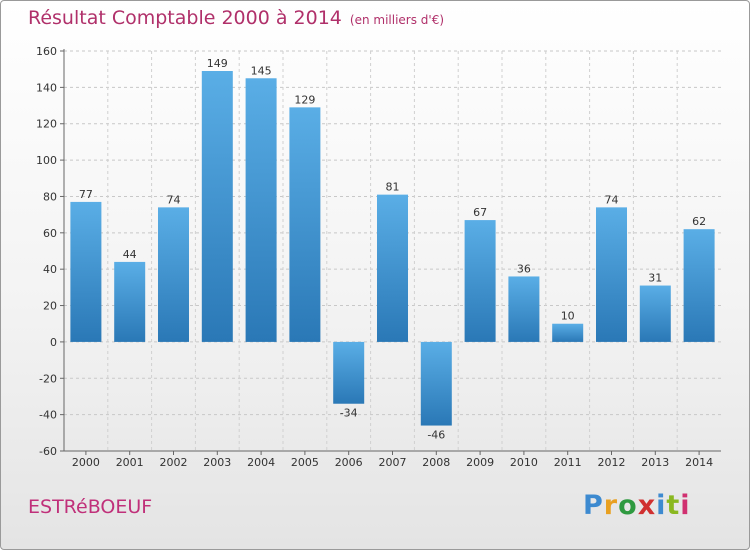 The width and height of the screenshot is (750, 550). What do you see at coordinates (349, 462) in the screenshot?
I see `x-tick-label: 2006` at bounding box center [349, 462].